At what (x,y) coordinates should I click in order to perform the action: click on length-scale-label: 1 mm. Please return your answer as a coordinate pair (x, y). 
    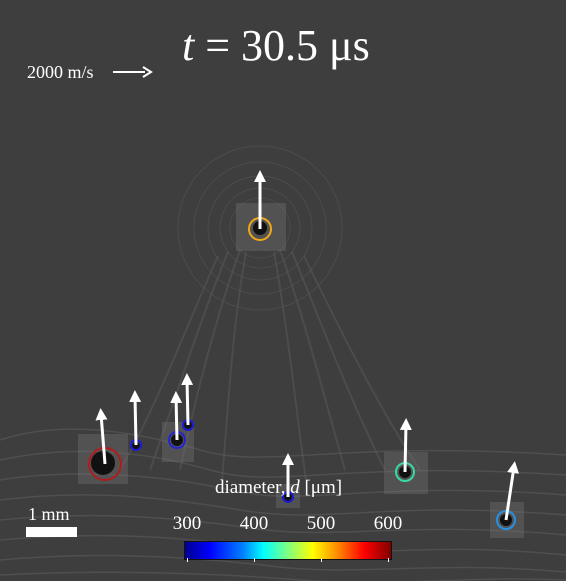
    Looking at the image, I should click on (49, 514).